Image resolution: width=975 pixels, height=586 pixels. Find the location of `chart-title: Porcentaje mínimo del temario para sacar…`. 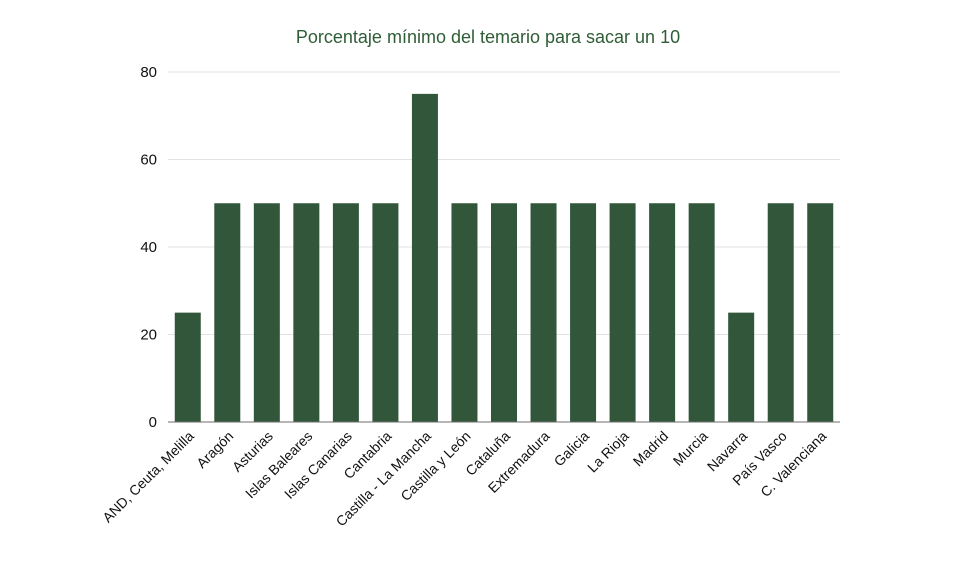

chart-title: Porcentaje mínimo del temario para sacar… is located at coordinates (488, 37).